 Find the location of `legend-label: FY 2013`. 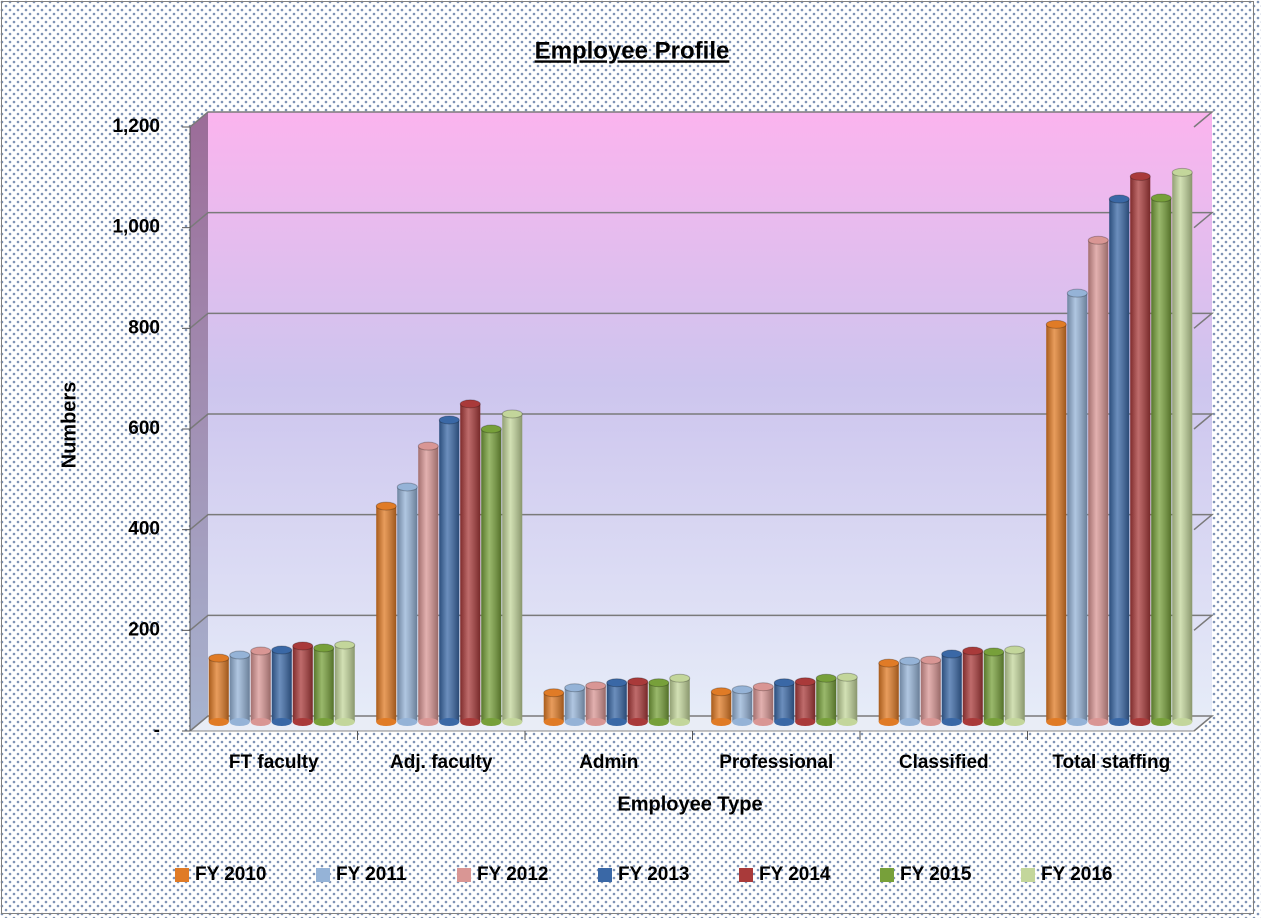

legend-label: FY 2013 is located at coordinates (653, 874).